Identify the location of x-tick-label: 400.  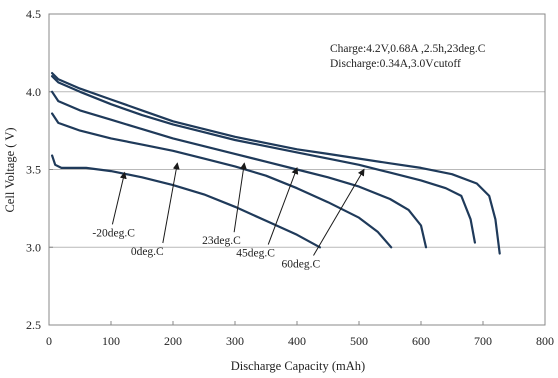
(297, 341).